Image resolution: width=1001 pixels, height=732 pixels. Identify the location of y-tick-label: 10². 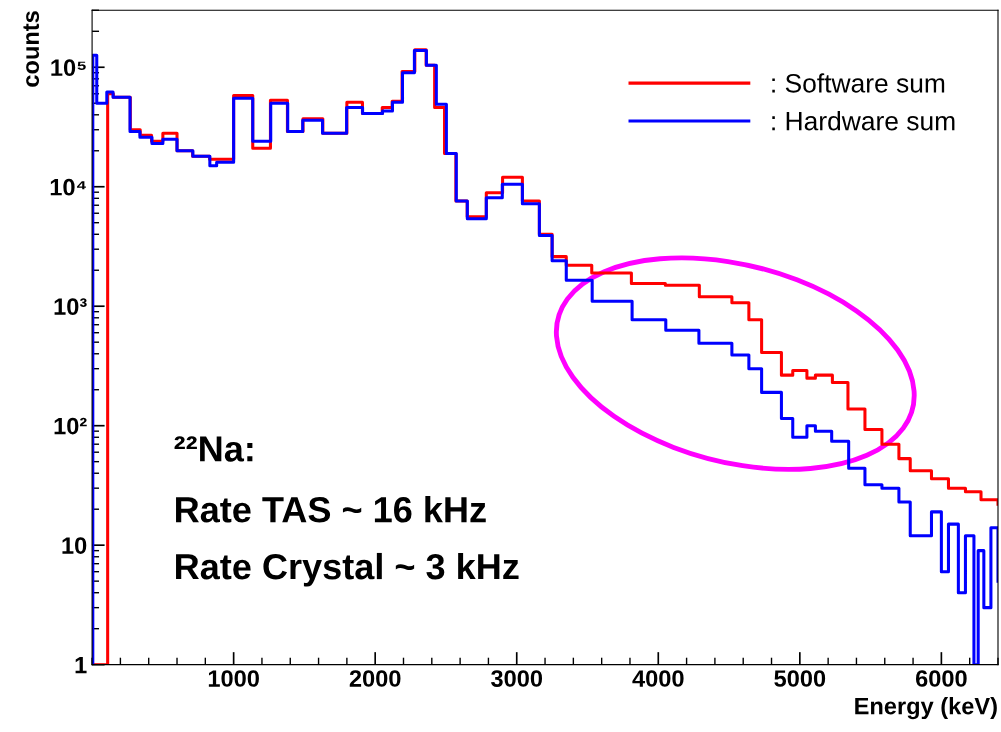
(70, 426).